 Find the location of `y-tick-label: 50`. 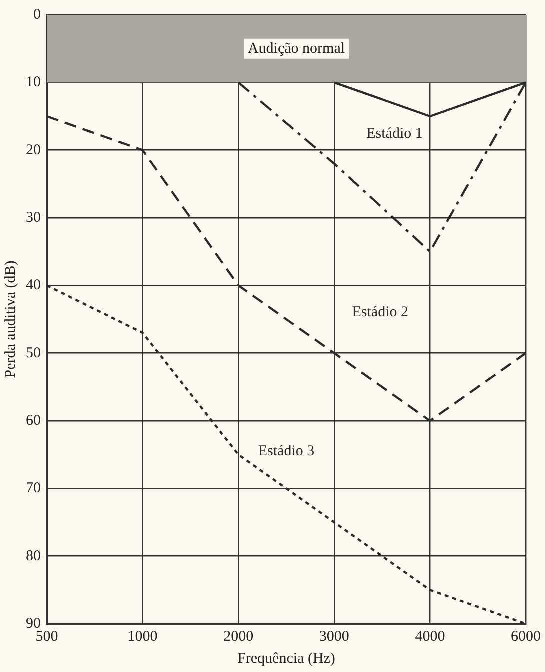

y-tick-label: 50 is located at coordinates (33, 353).